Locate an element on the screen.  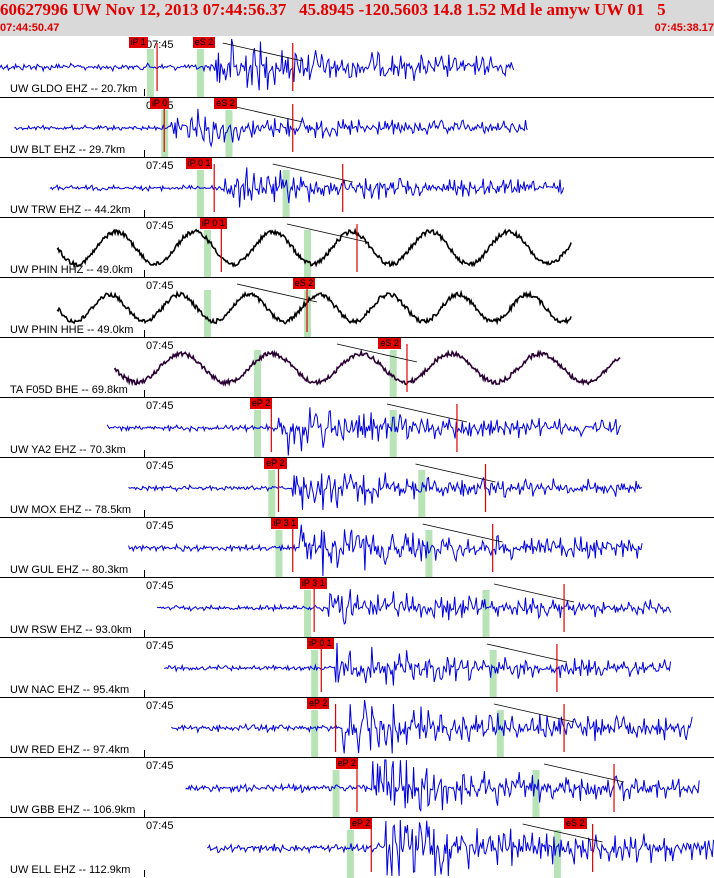
trace-panel: 07:45 eP 2 eS 2 UW ELL EHZ -- 112.9km is located at coordinates (357, 847).